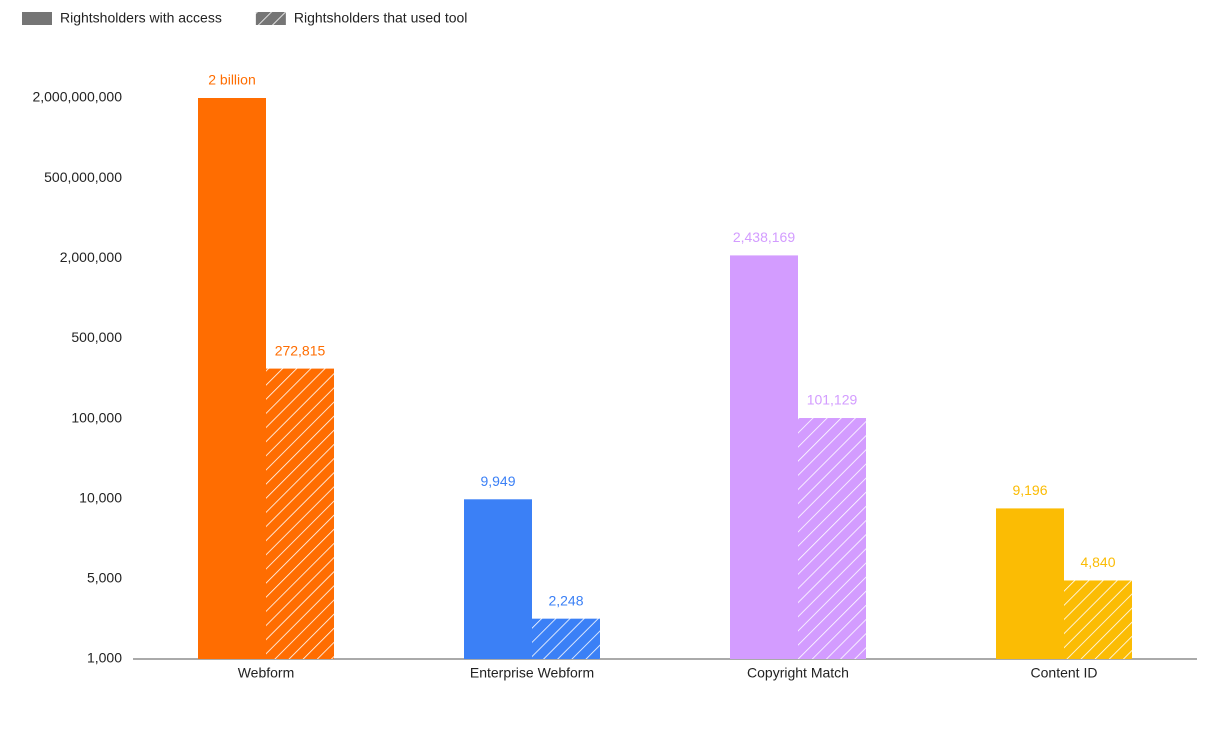 Image resolution: width=1205 pixels, height=750 pixels. Describe the element at coordinates (832, 400) in the screenshot. I see `value-label: 101,129` at that location.